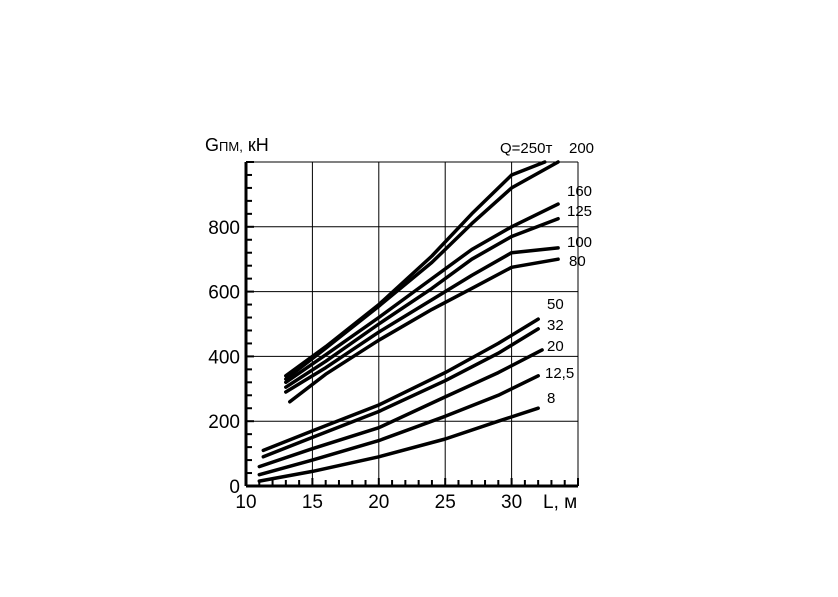 The height and width of the screenshot is (597, 838). What do you see at coordinates (234, 487) in the screenshot?
I see `y-tick-label: 0` at bounding box center [234, 487].